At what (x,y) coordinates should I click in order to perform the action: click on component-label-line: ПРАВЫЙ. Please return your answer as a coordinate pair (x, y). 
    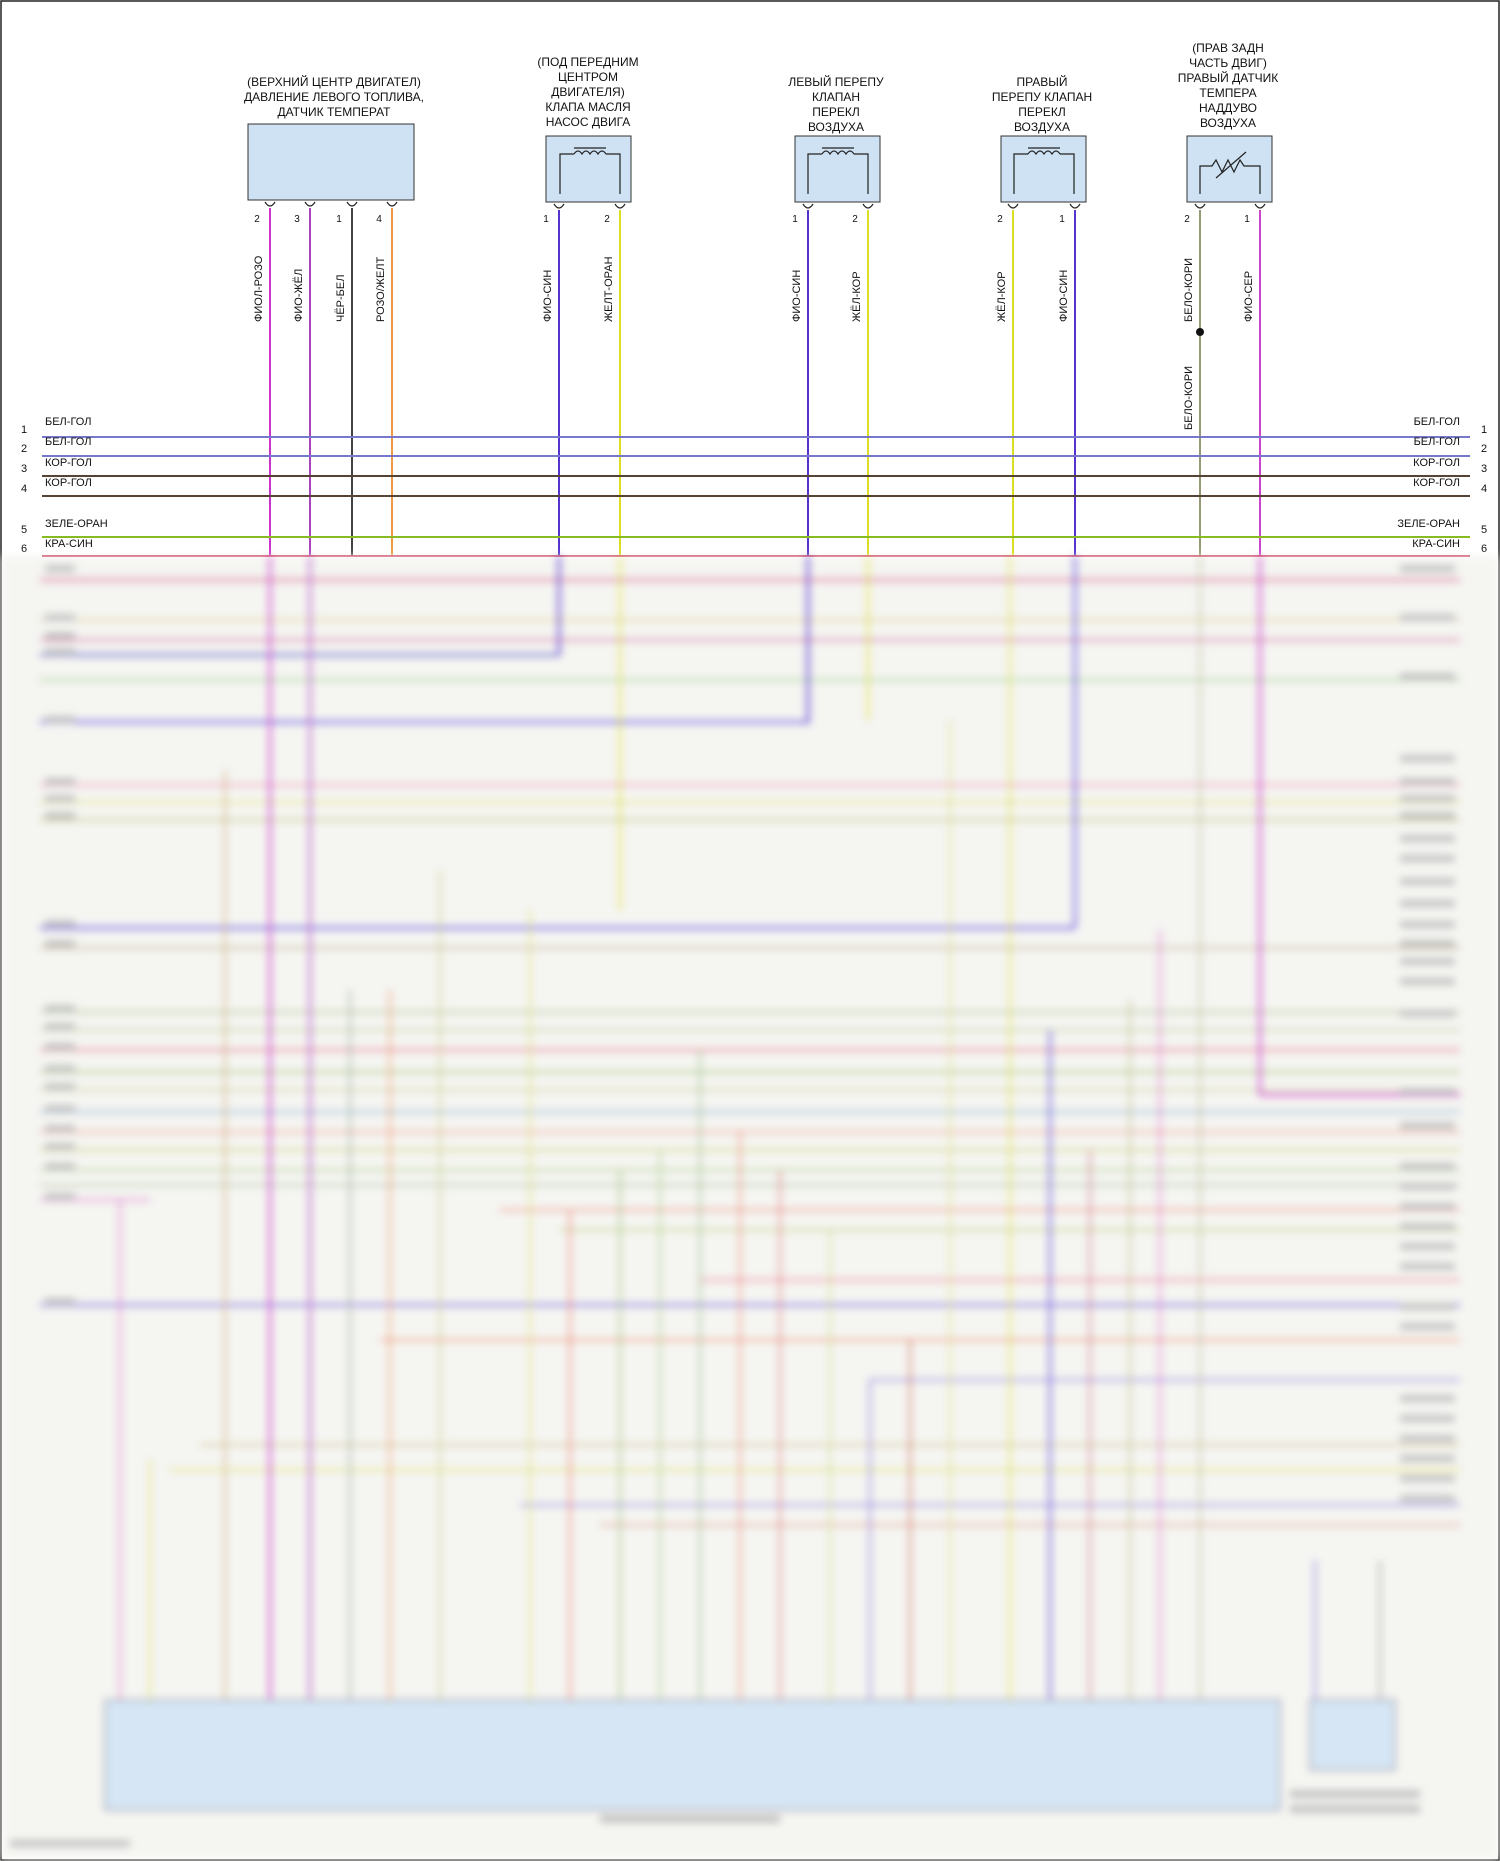
    Looking at the image, I should click on (1041, 81).